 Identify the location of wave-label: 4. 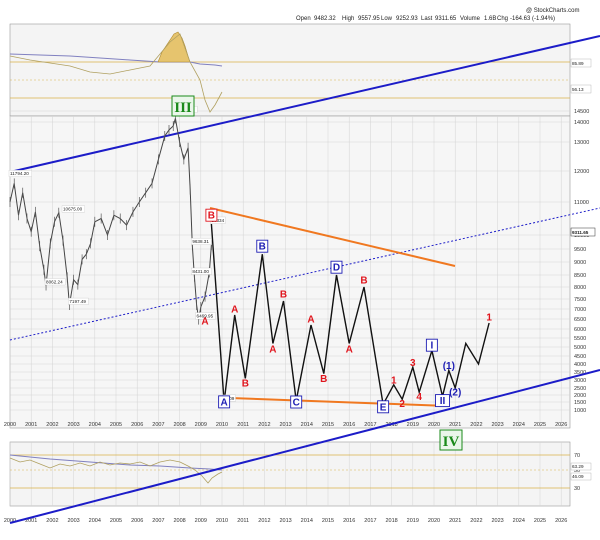
(419, 397).